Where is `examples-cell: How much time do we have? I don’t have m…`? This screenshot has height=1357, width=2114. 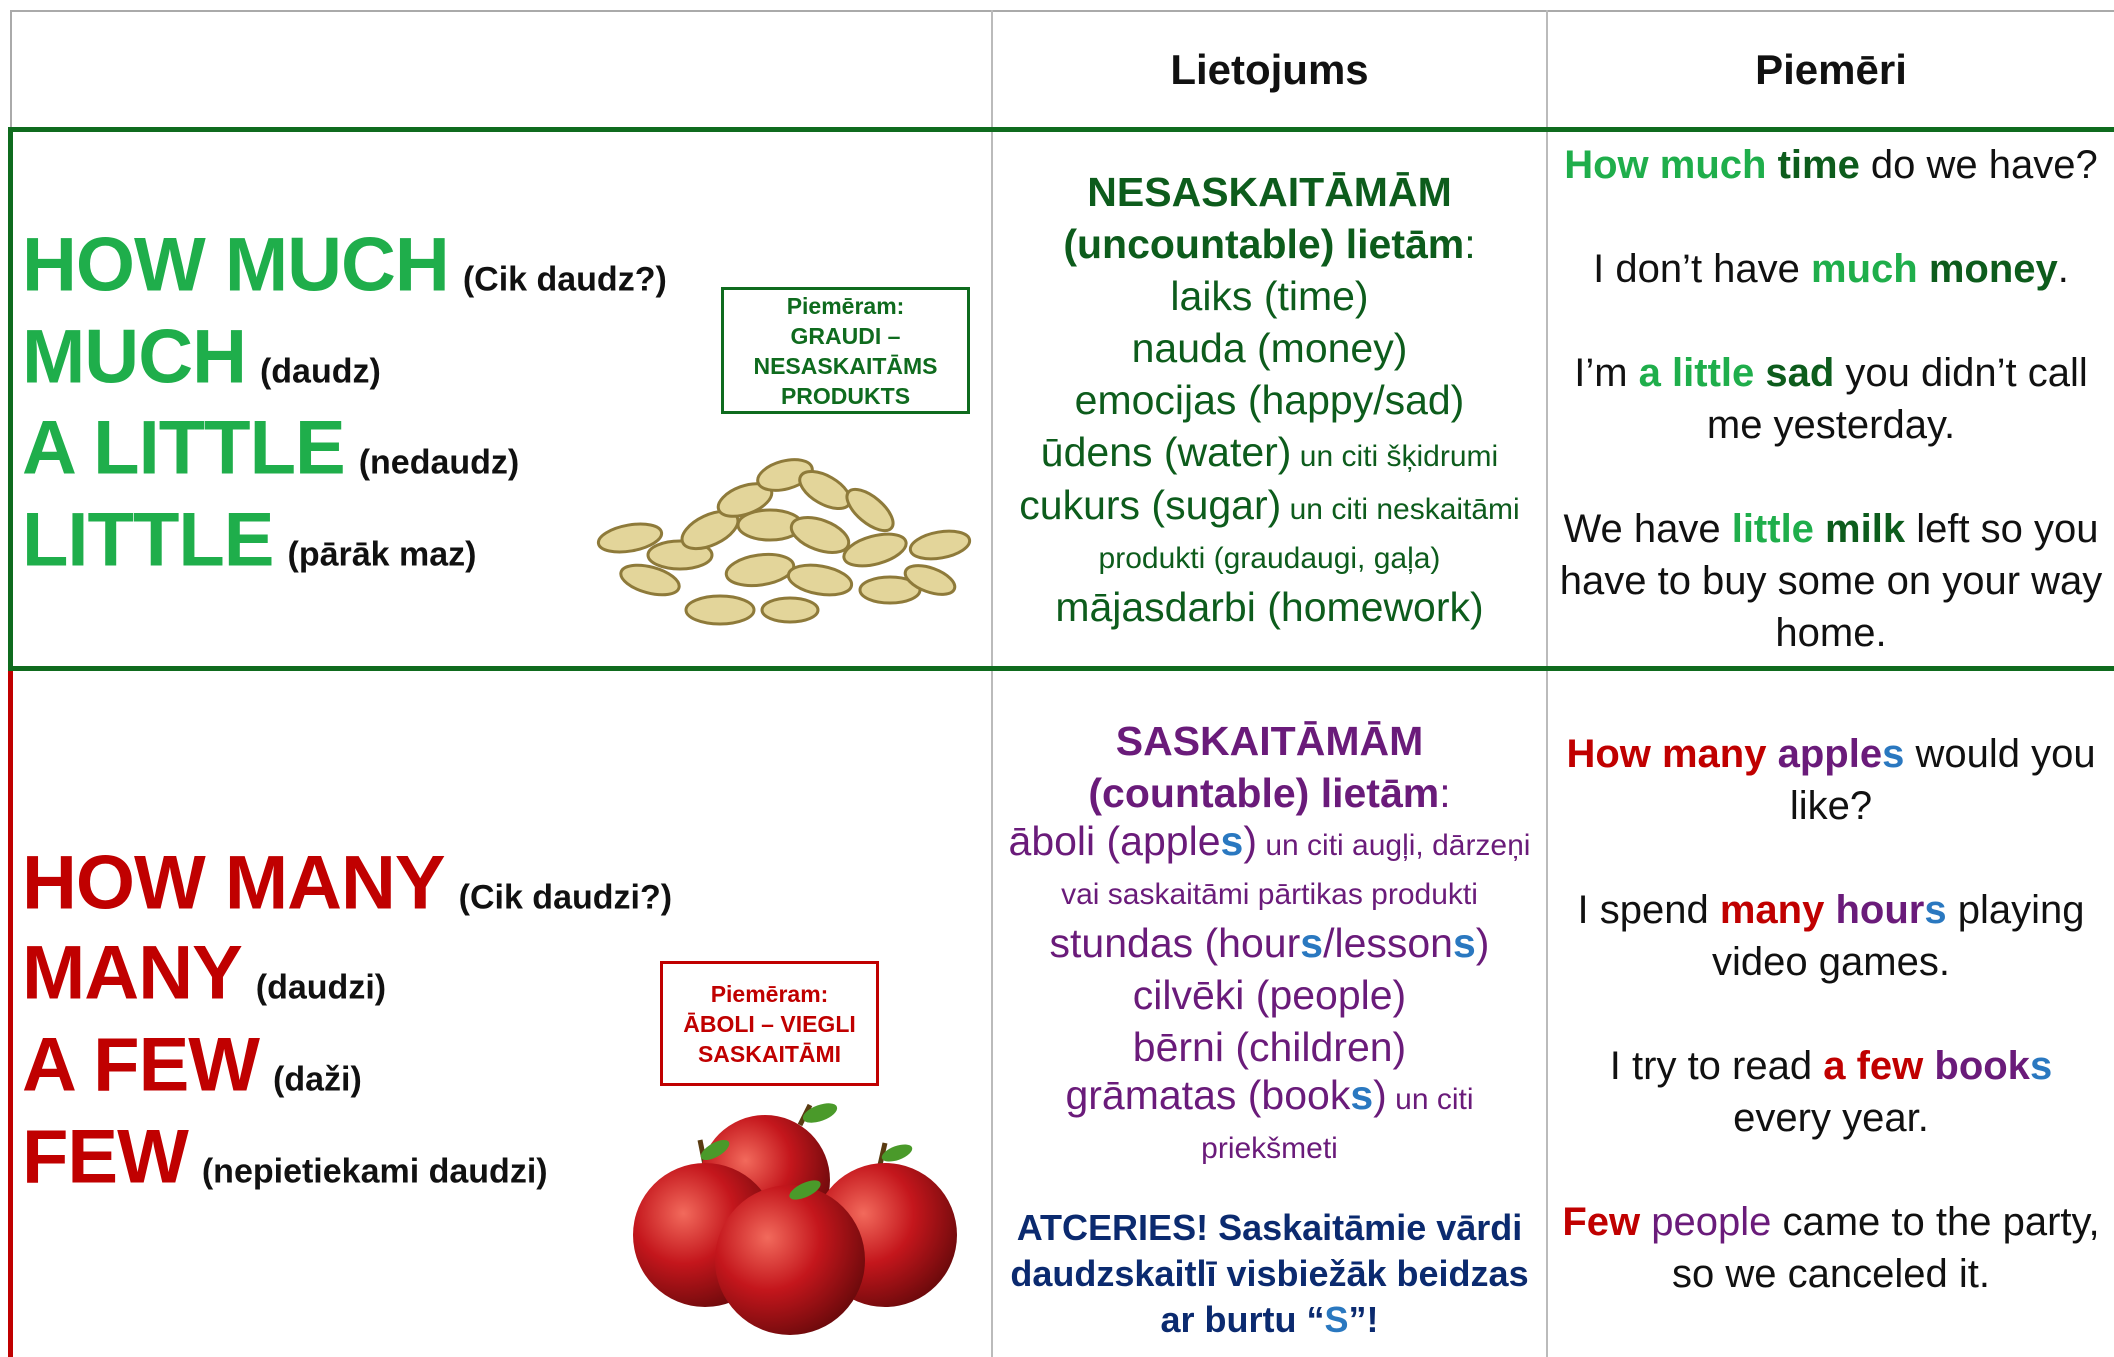 examples-cell: How much time do we have? I don’t have m… is located at coordinates (1831, 399).